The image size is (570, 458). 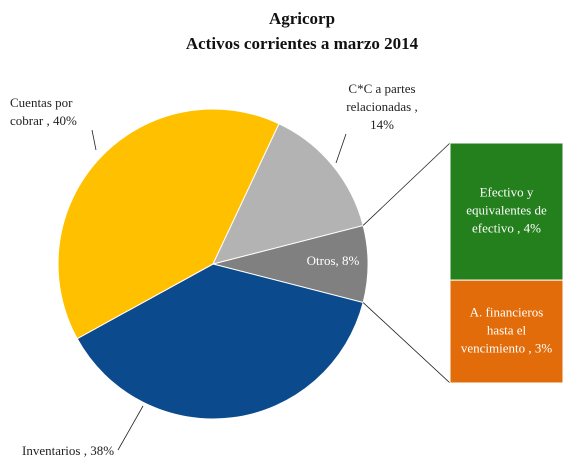 What do you see at coordinates (382, 124) in the screenshot?
I see `slice-label: 14%` at bounding box center [382, 124].